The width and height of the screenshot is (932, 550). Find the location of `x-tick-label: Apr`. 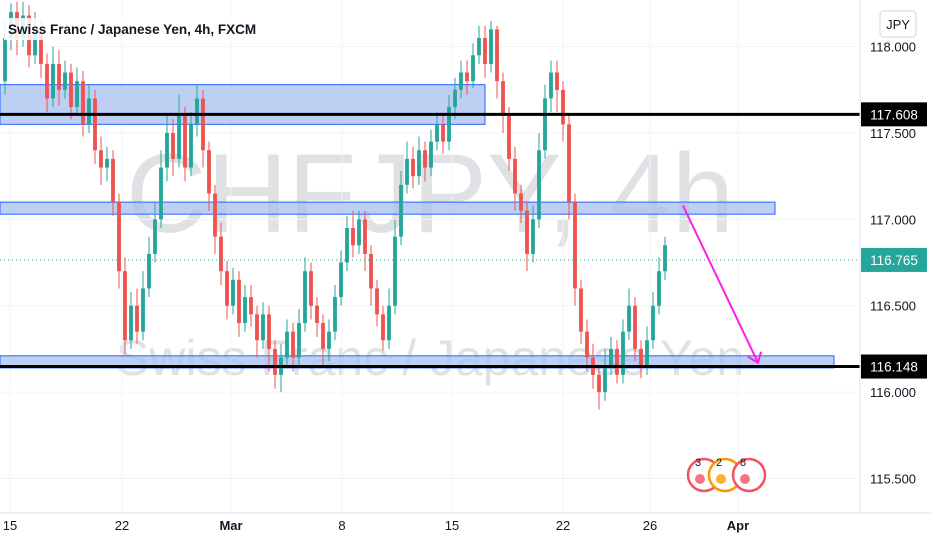

x-tick-label: Apr is located at coordinates (738, 525).